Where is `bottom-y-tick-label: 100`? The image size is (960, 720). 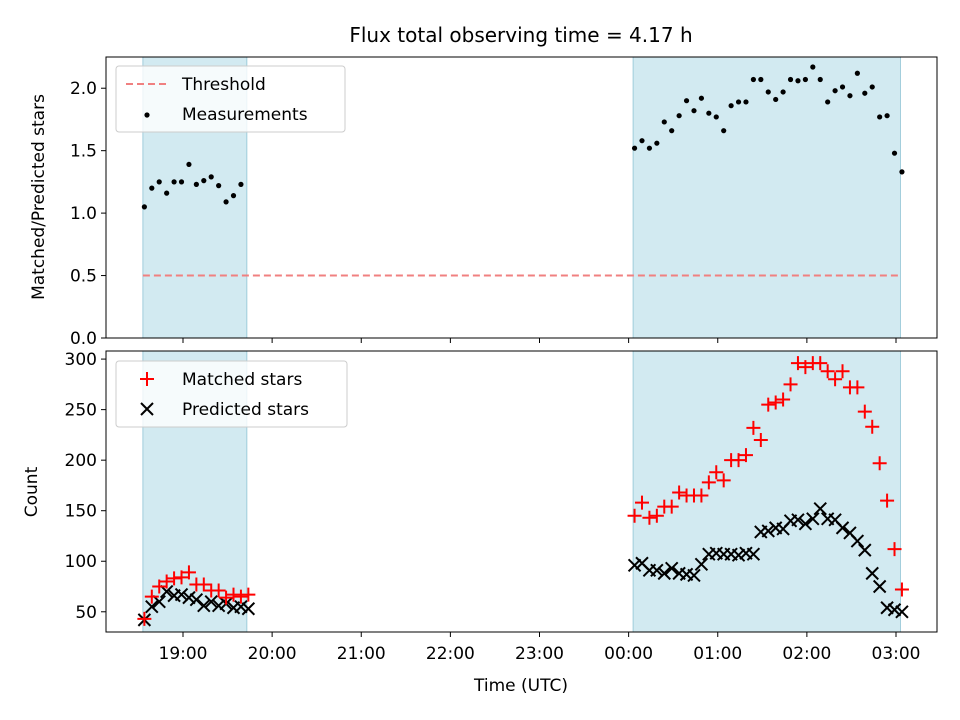 bottom-y-tick-label: 100 is located at coordinates (81, 562).